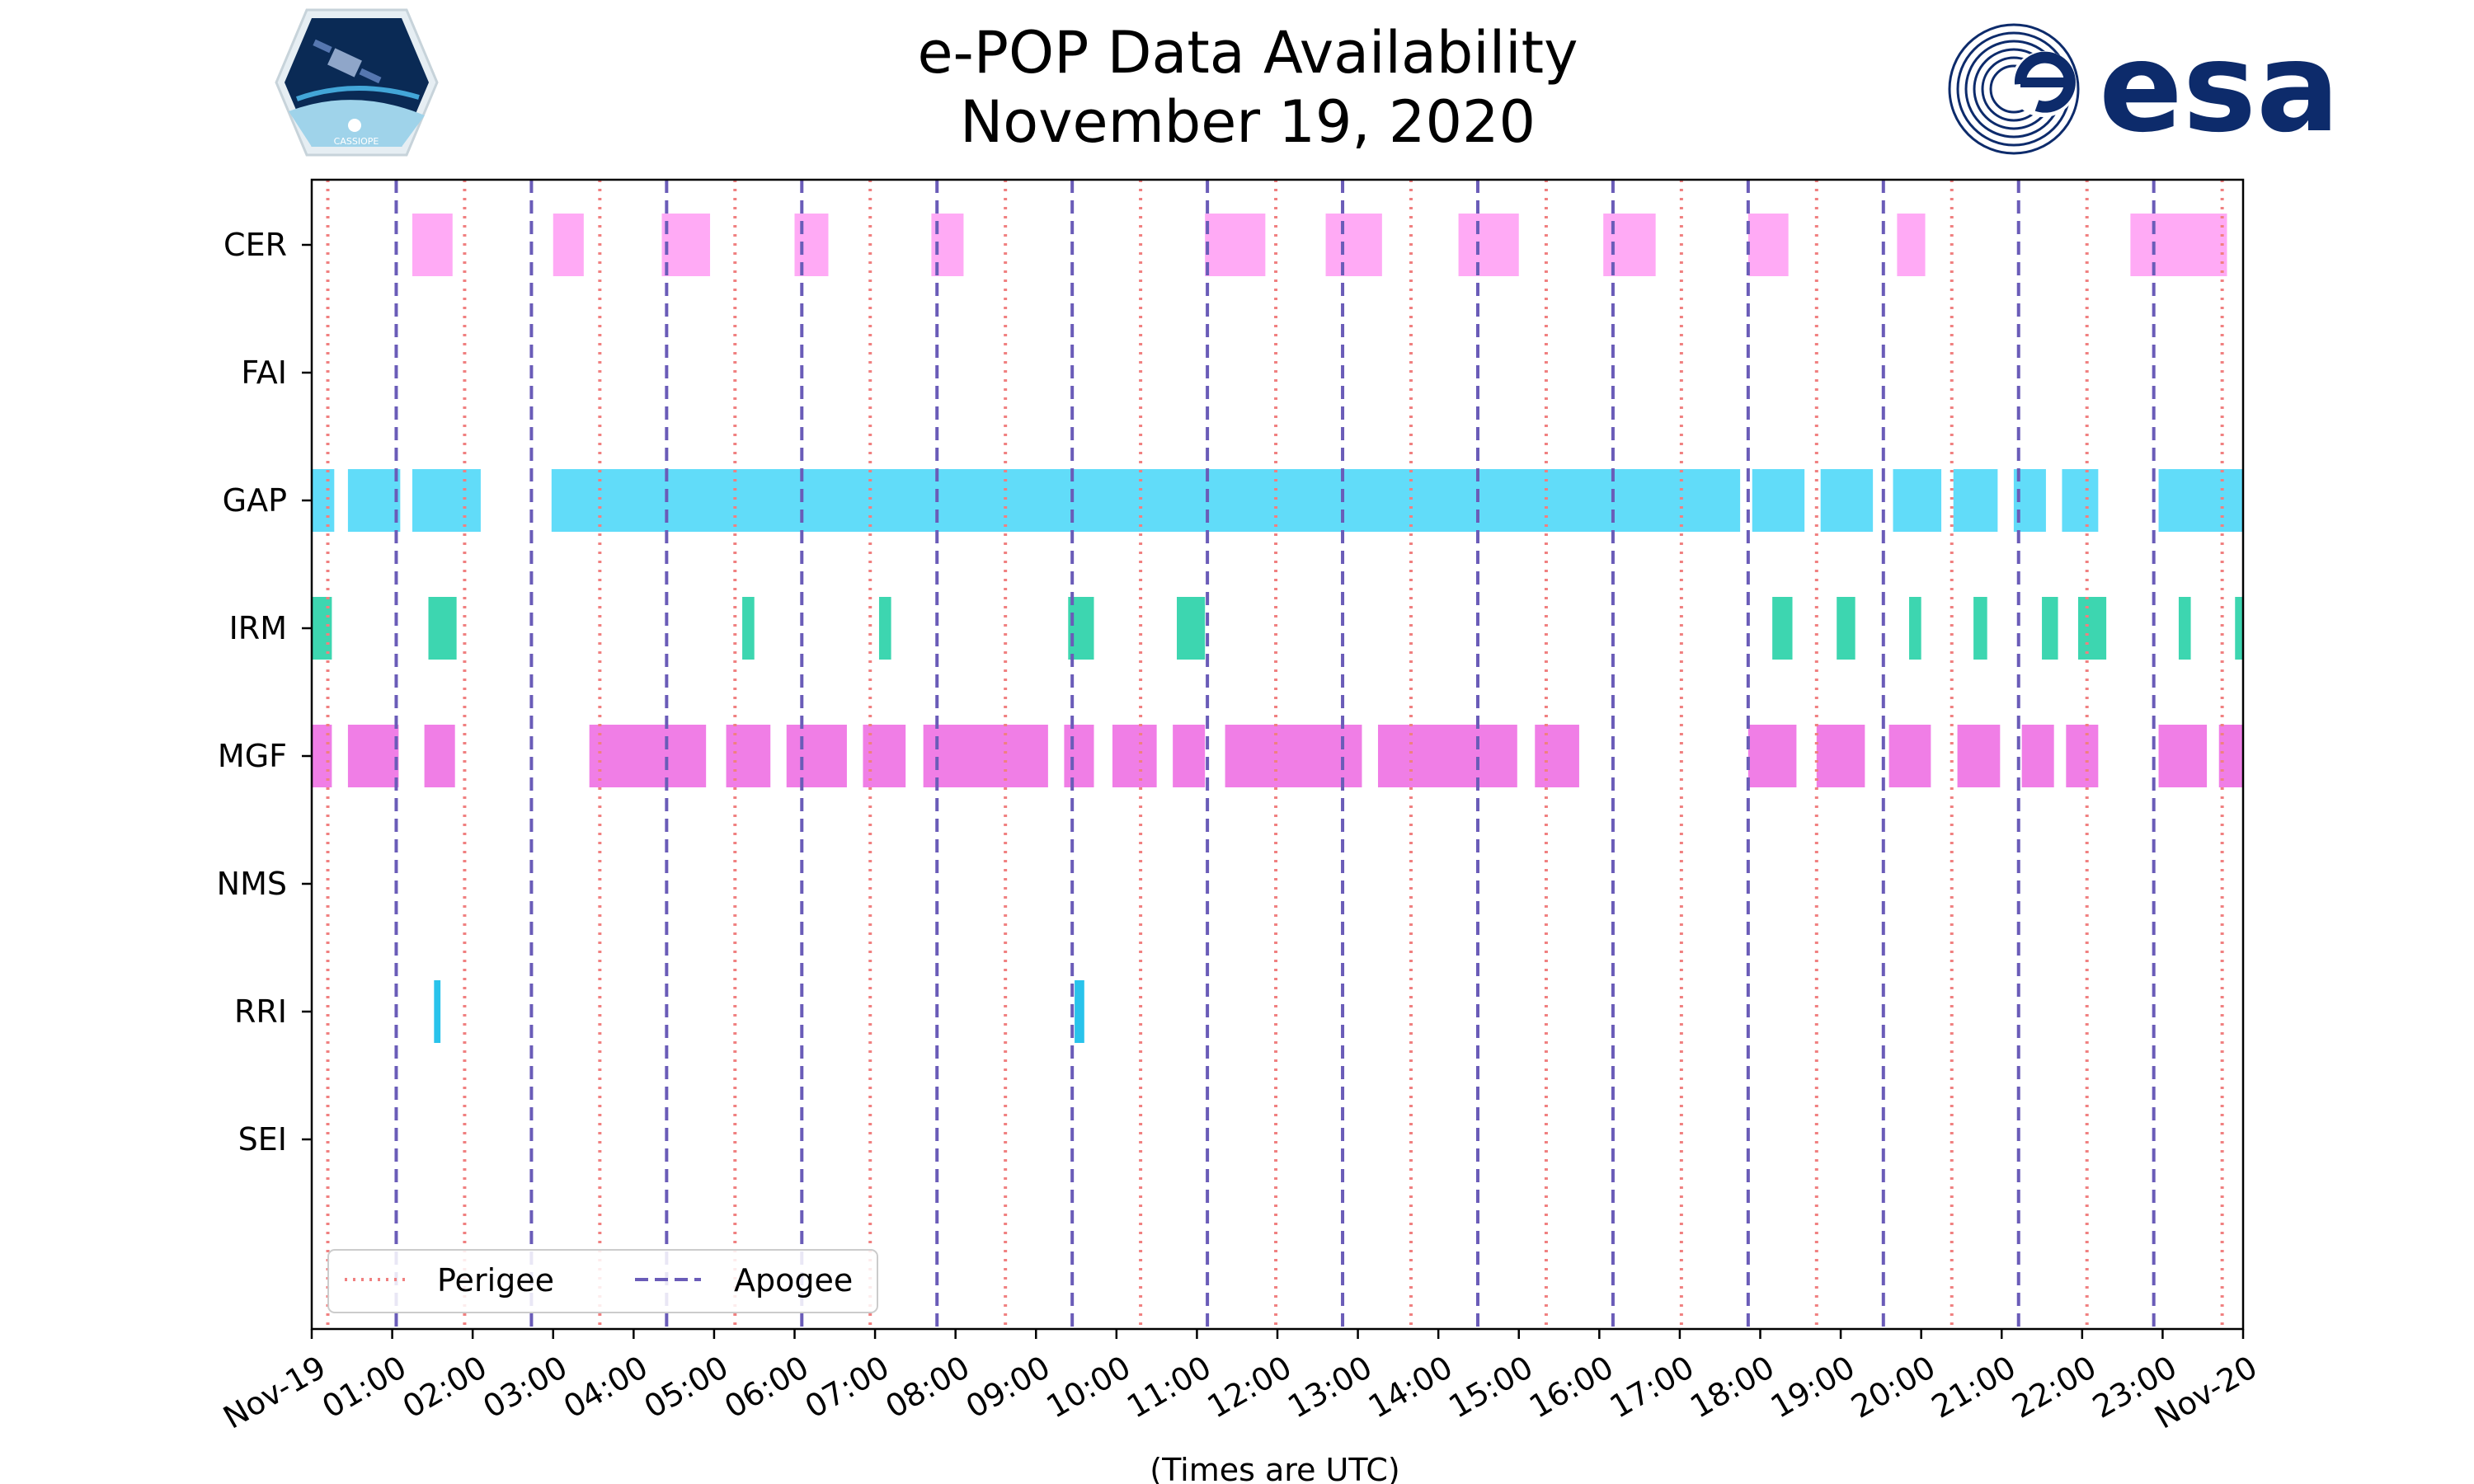 This screenshot has width=2474, height=1484. Describe the element at coordinates (525, 1387) in the screenshot. I see `x-tick-label-3: 03:00` at that location.